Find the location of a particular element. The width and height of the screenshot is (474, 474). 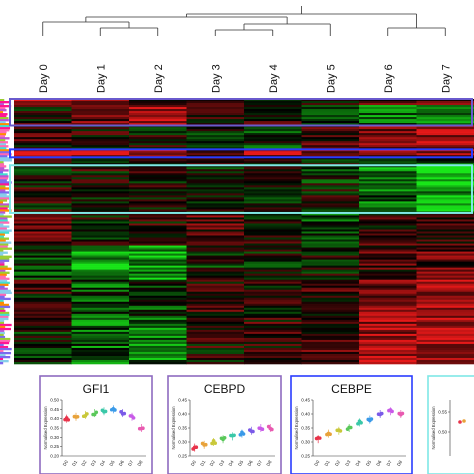

panel-xtick-label: D7 is located at coordinates (389, 463).